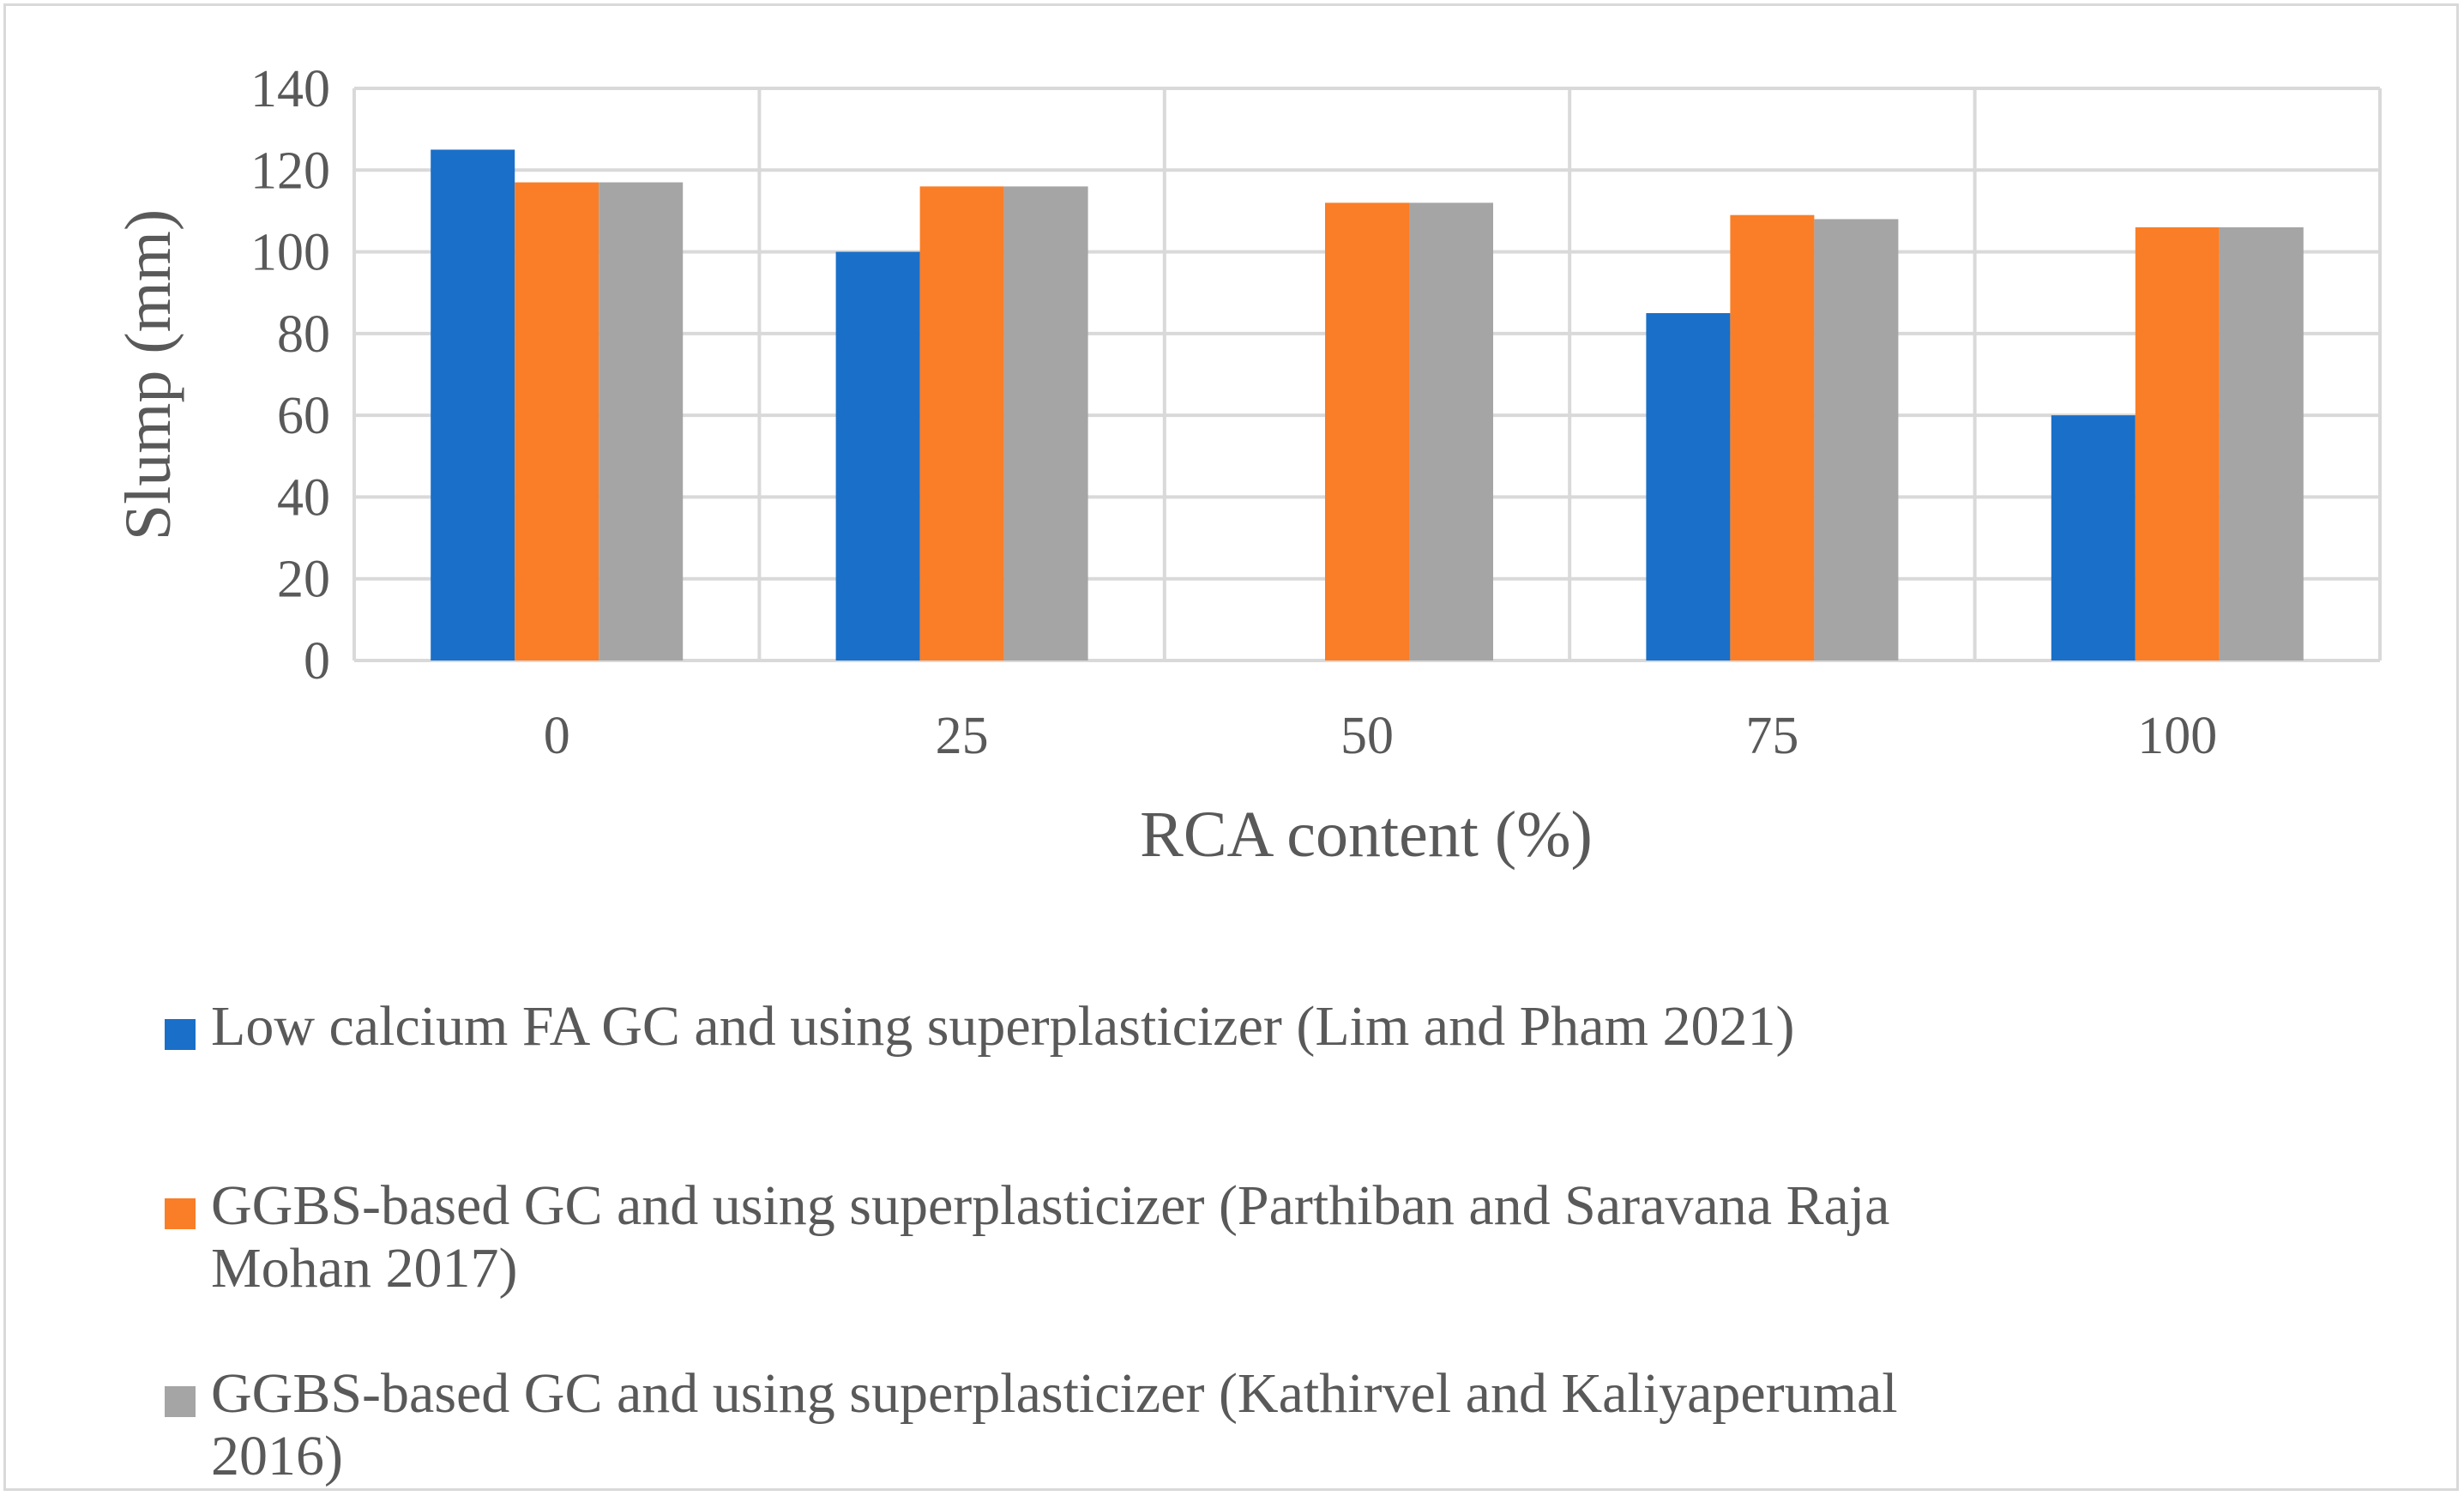  What do you see at coordinates (2177, 736) in the screenshot?
I see `x-tick-label: 100` at bounding box center [2177, 736].